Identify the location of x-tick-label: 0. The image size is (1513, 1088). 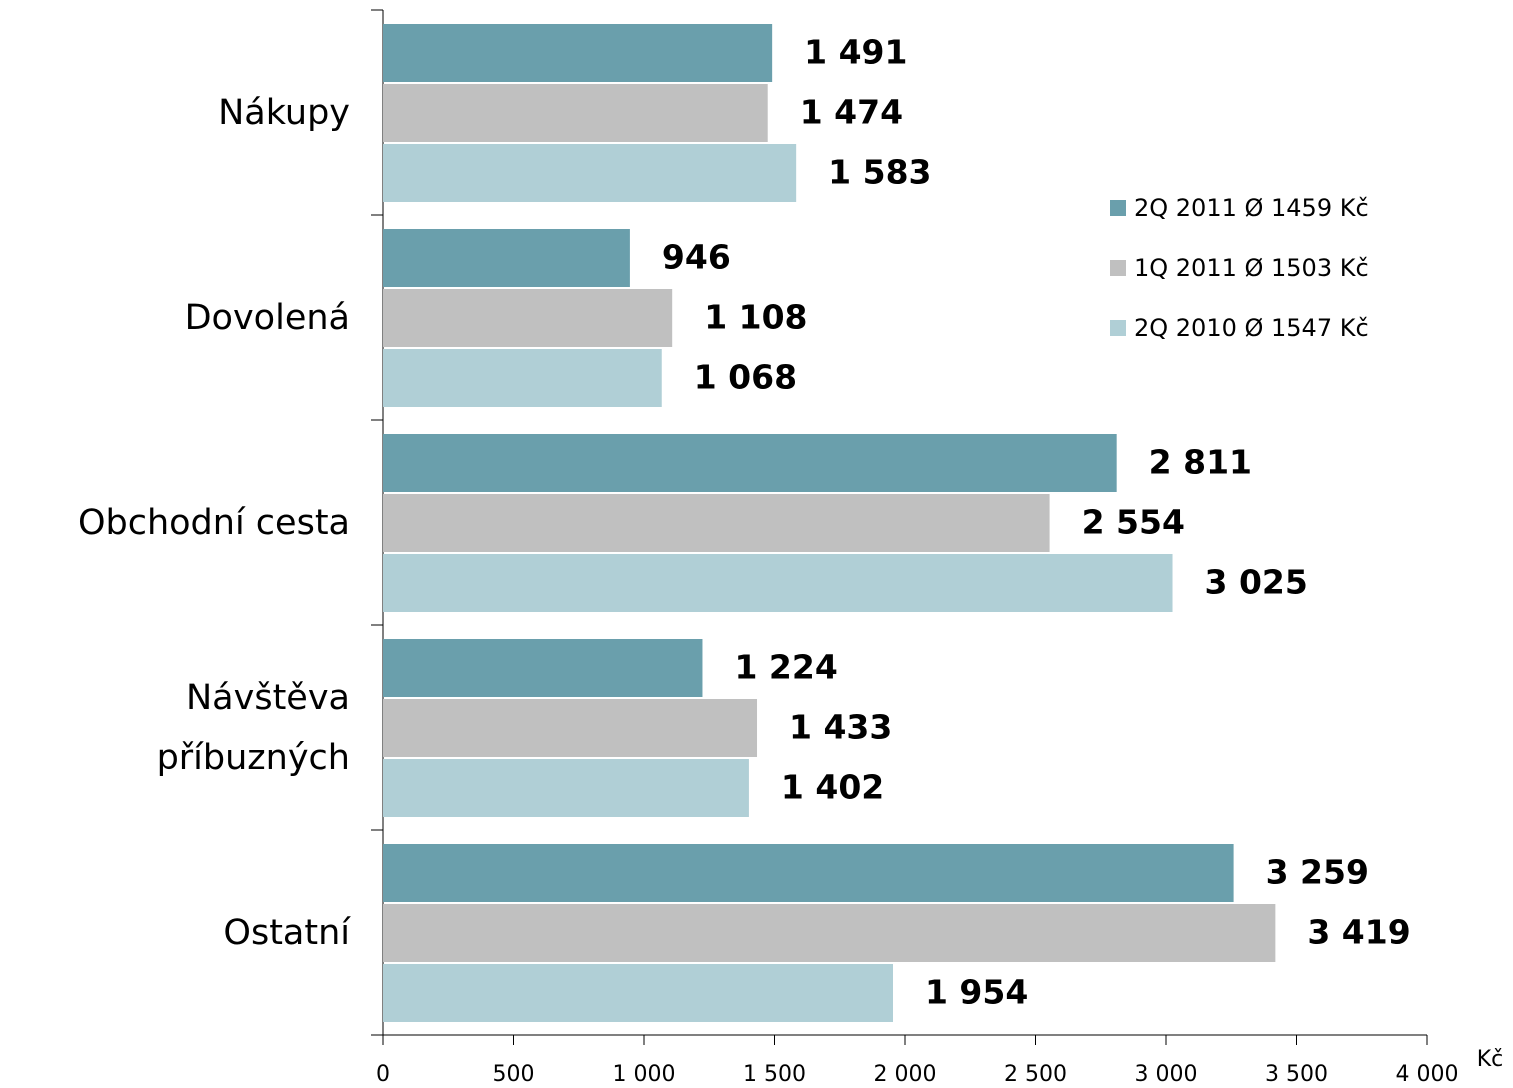
(383, 1074).